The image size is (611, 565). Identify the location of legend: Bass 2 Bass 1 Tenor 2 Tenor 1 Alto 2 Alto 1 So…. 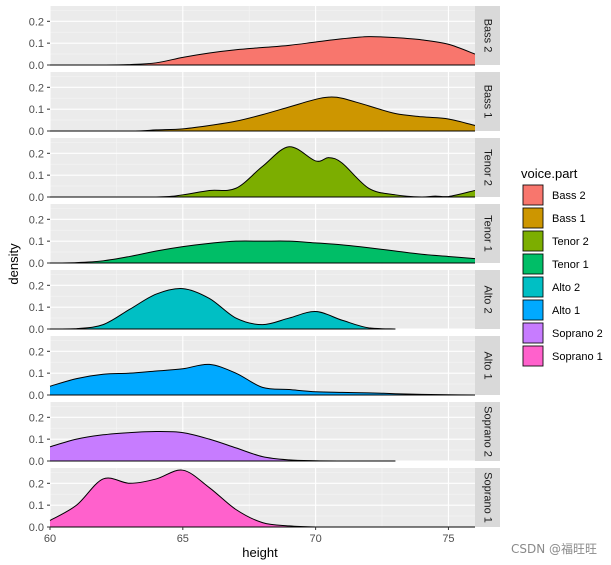
(562, 275).